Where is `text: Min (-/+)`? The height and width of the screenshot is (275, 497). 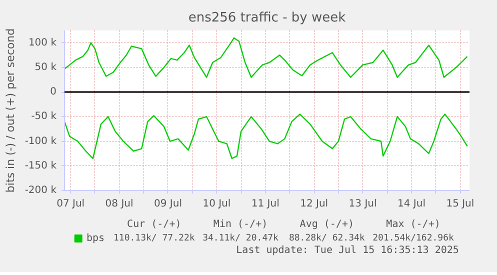 text: Min (-/+) is located at coordinates (240, 224).